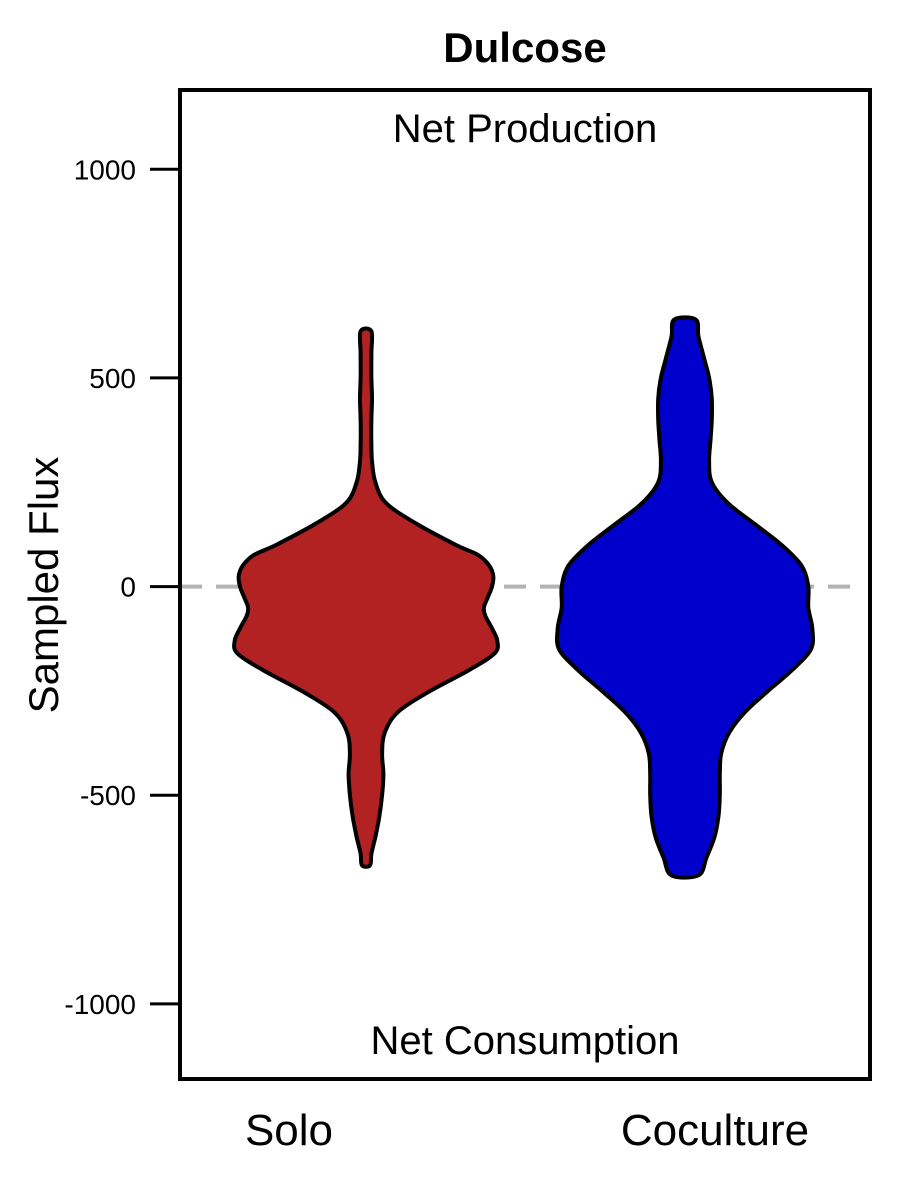 The height and width of the screenshot is (1200, 900). What do you see at coordinates (527, 1130) in the screenshot?
I see `x-axis-categories: Solo Coculture` at bounding box center [527, 1130].